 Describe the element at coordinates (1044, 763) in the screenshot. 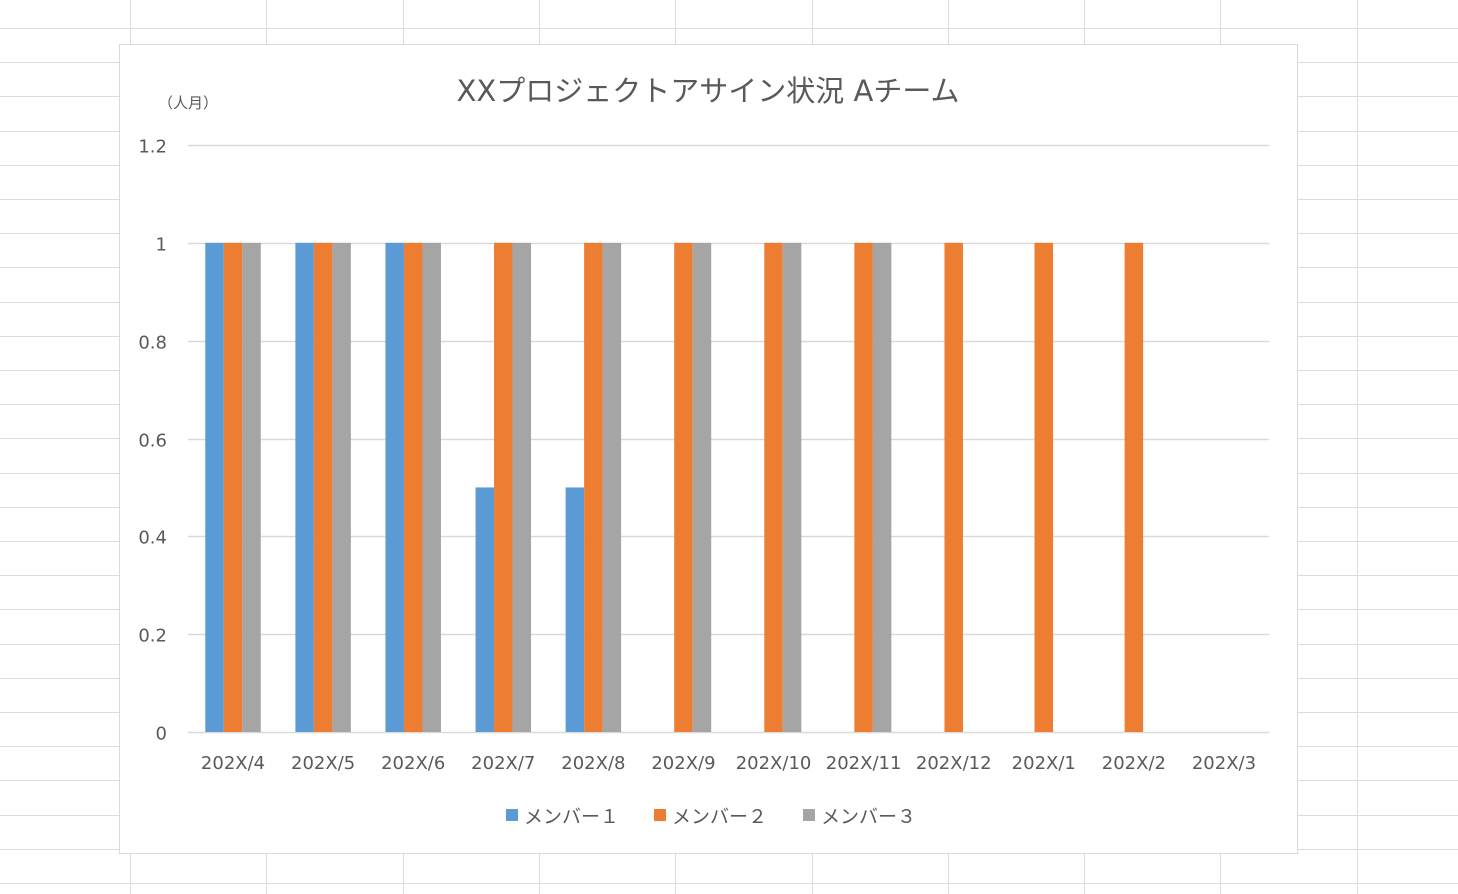

I see `x-tick-label: 202X/1` at that location.